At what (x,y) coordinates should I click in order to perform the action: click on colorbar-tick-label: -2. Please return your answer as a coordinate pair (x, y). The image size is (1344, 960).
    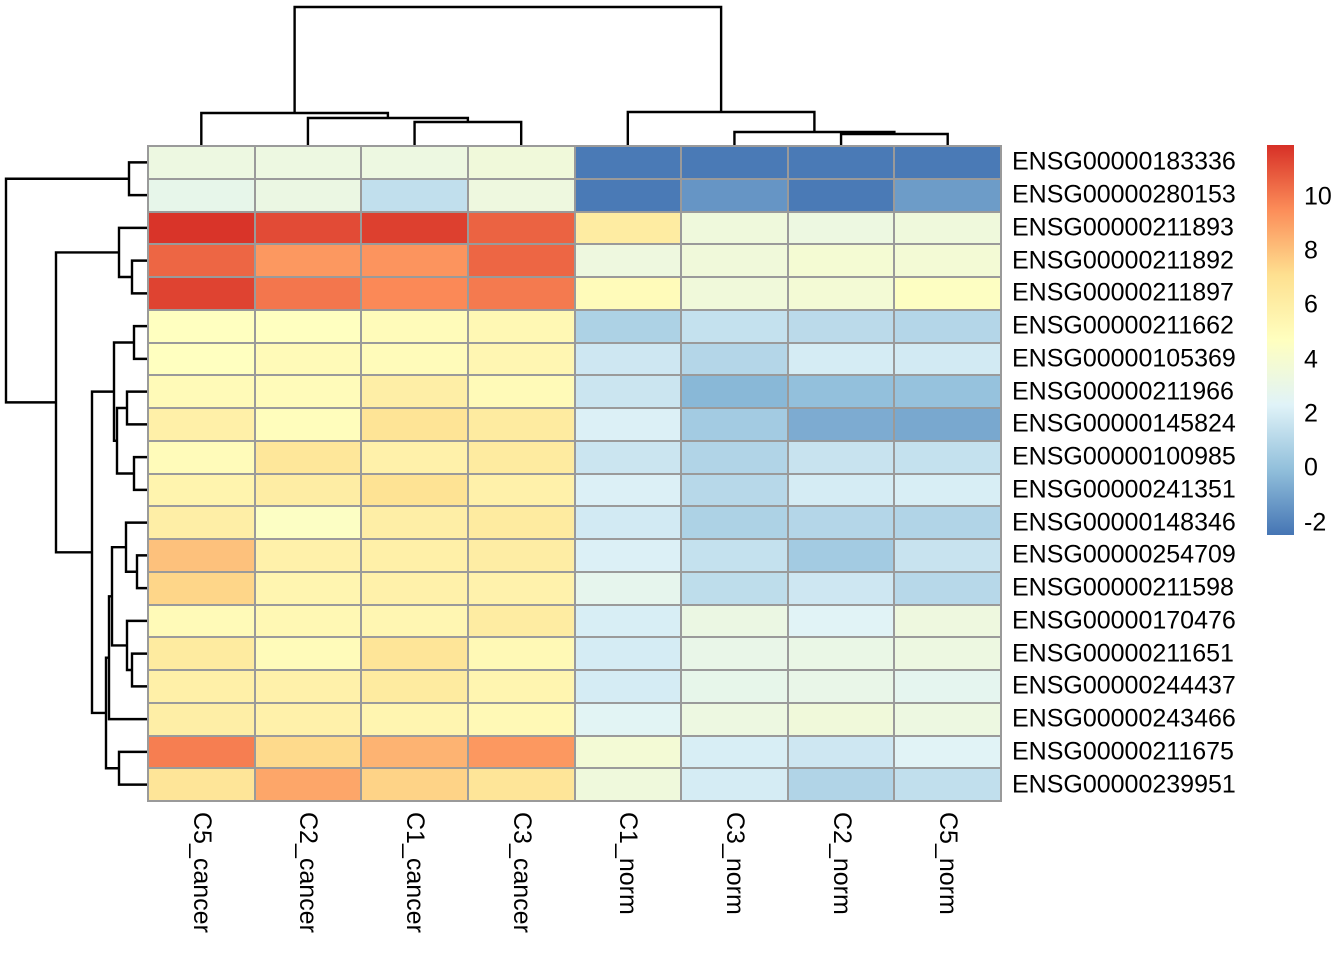
    Looking at the image, I should click on (1315, 522).